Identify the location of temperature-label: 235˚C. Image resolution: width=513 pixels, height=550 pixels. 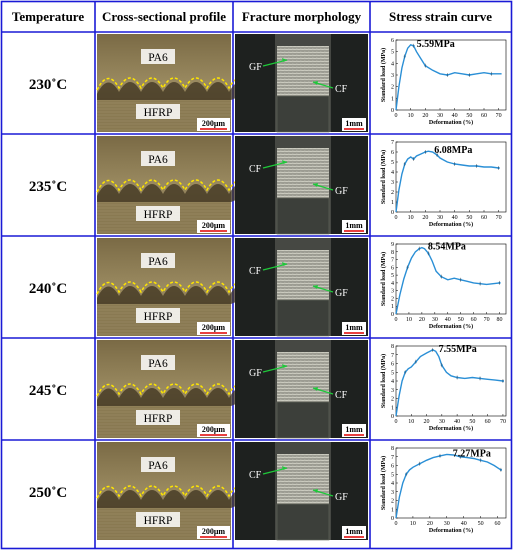
(48, 187).